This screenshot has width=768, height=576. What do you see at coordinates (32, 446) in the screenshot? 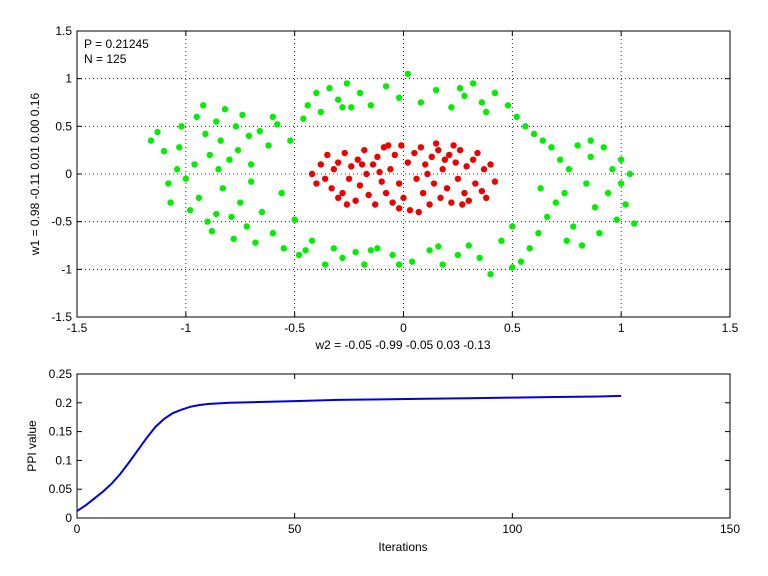
I see `ppi-y-label: PPI value` at bounding box center [32, 446].